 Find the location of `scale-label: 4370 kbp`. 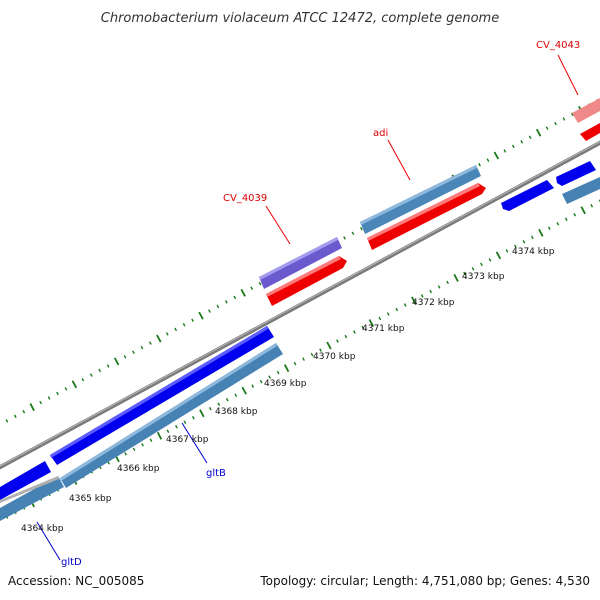

scale-label: 4370 kbp is located at coordinates (334, 357).